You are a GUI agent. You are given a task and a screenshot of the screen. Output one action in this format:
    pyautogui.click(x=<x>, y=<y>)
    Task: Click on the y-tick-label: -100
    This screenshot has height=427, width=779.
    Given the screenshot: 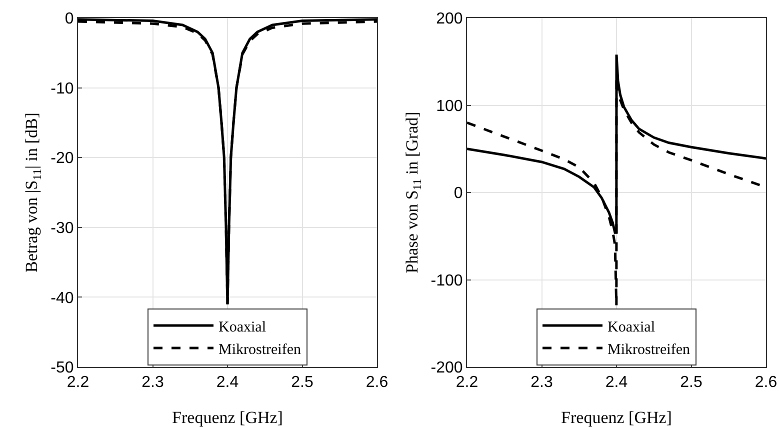 What is the action you would take?
    pyautogui.click(x=446, y=281)
    